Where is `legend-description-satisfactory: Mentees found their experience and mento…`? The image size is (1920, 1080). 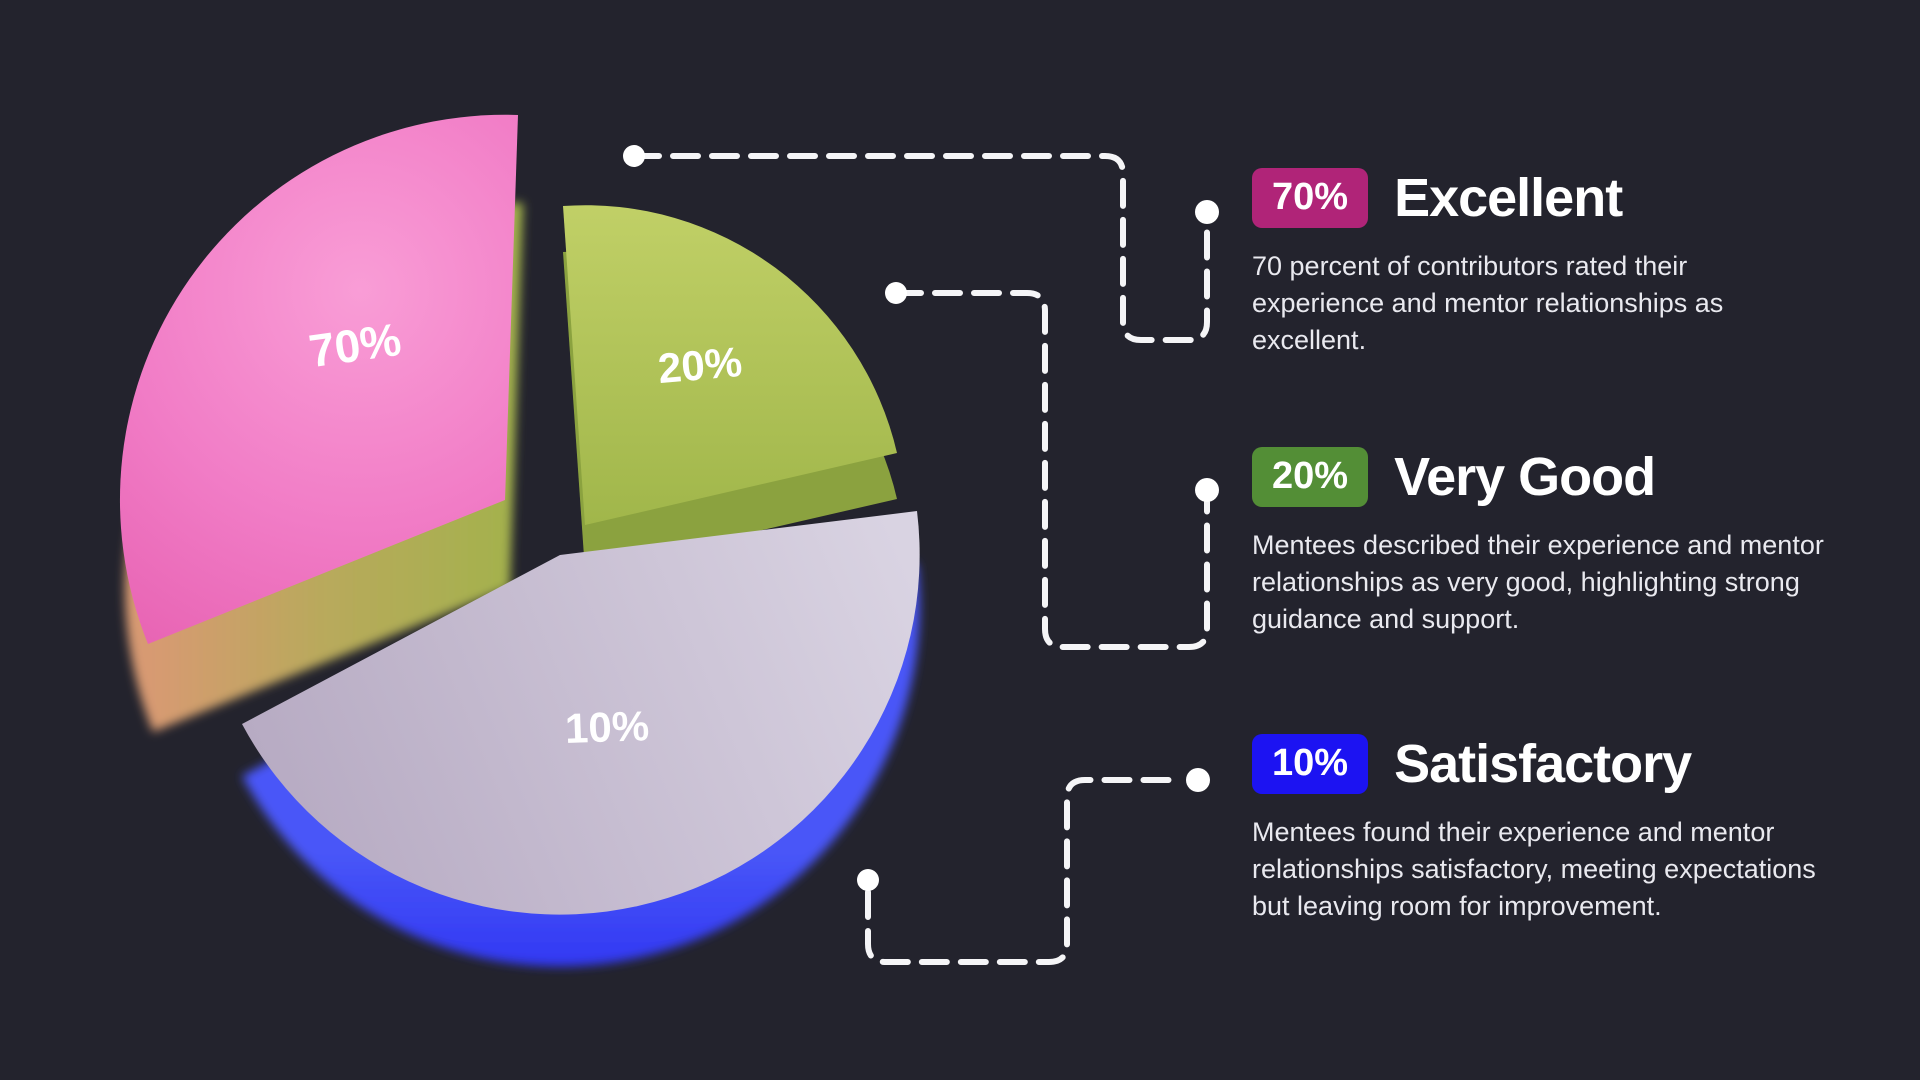 legend-description-satisfactory: Mentees found their experience and mento… is located at coordinates (1534, 868).